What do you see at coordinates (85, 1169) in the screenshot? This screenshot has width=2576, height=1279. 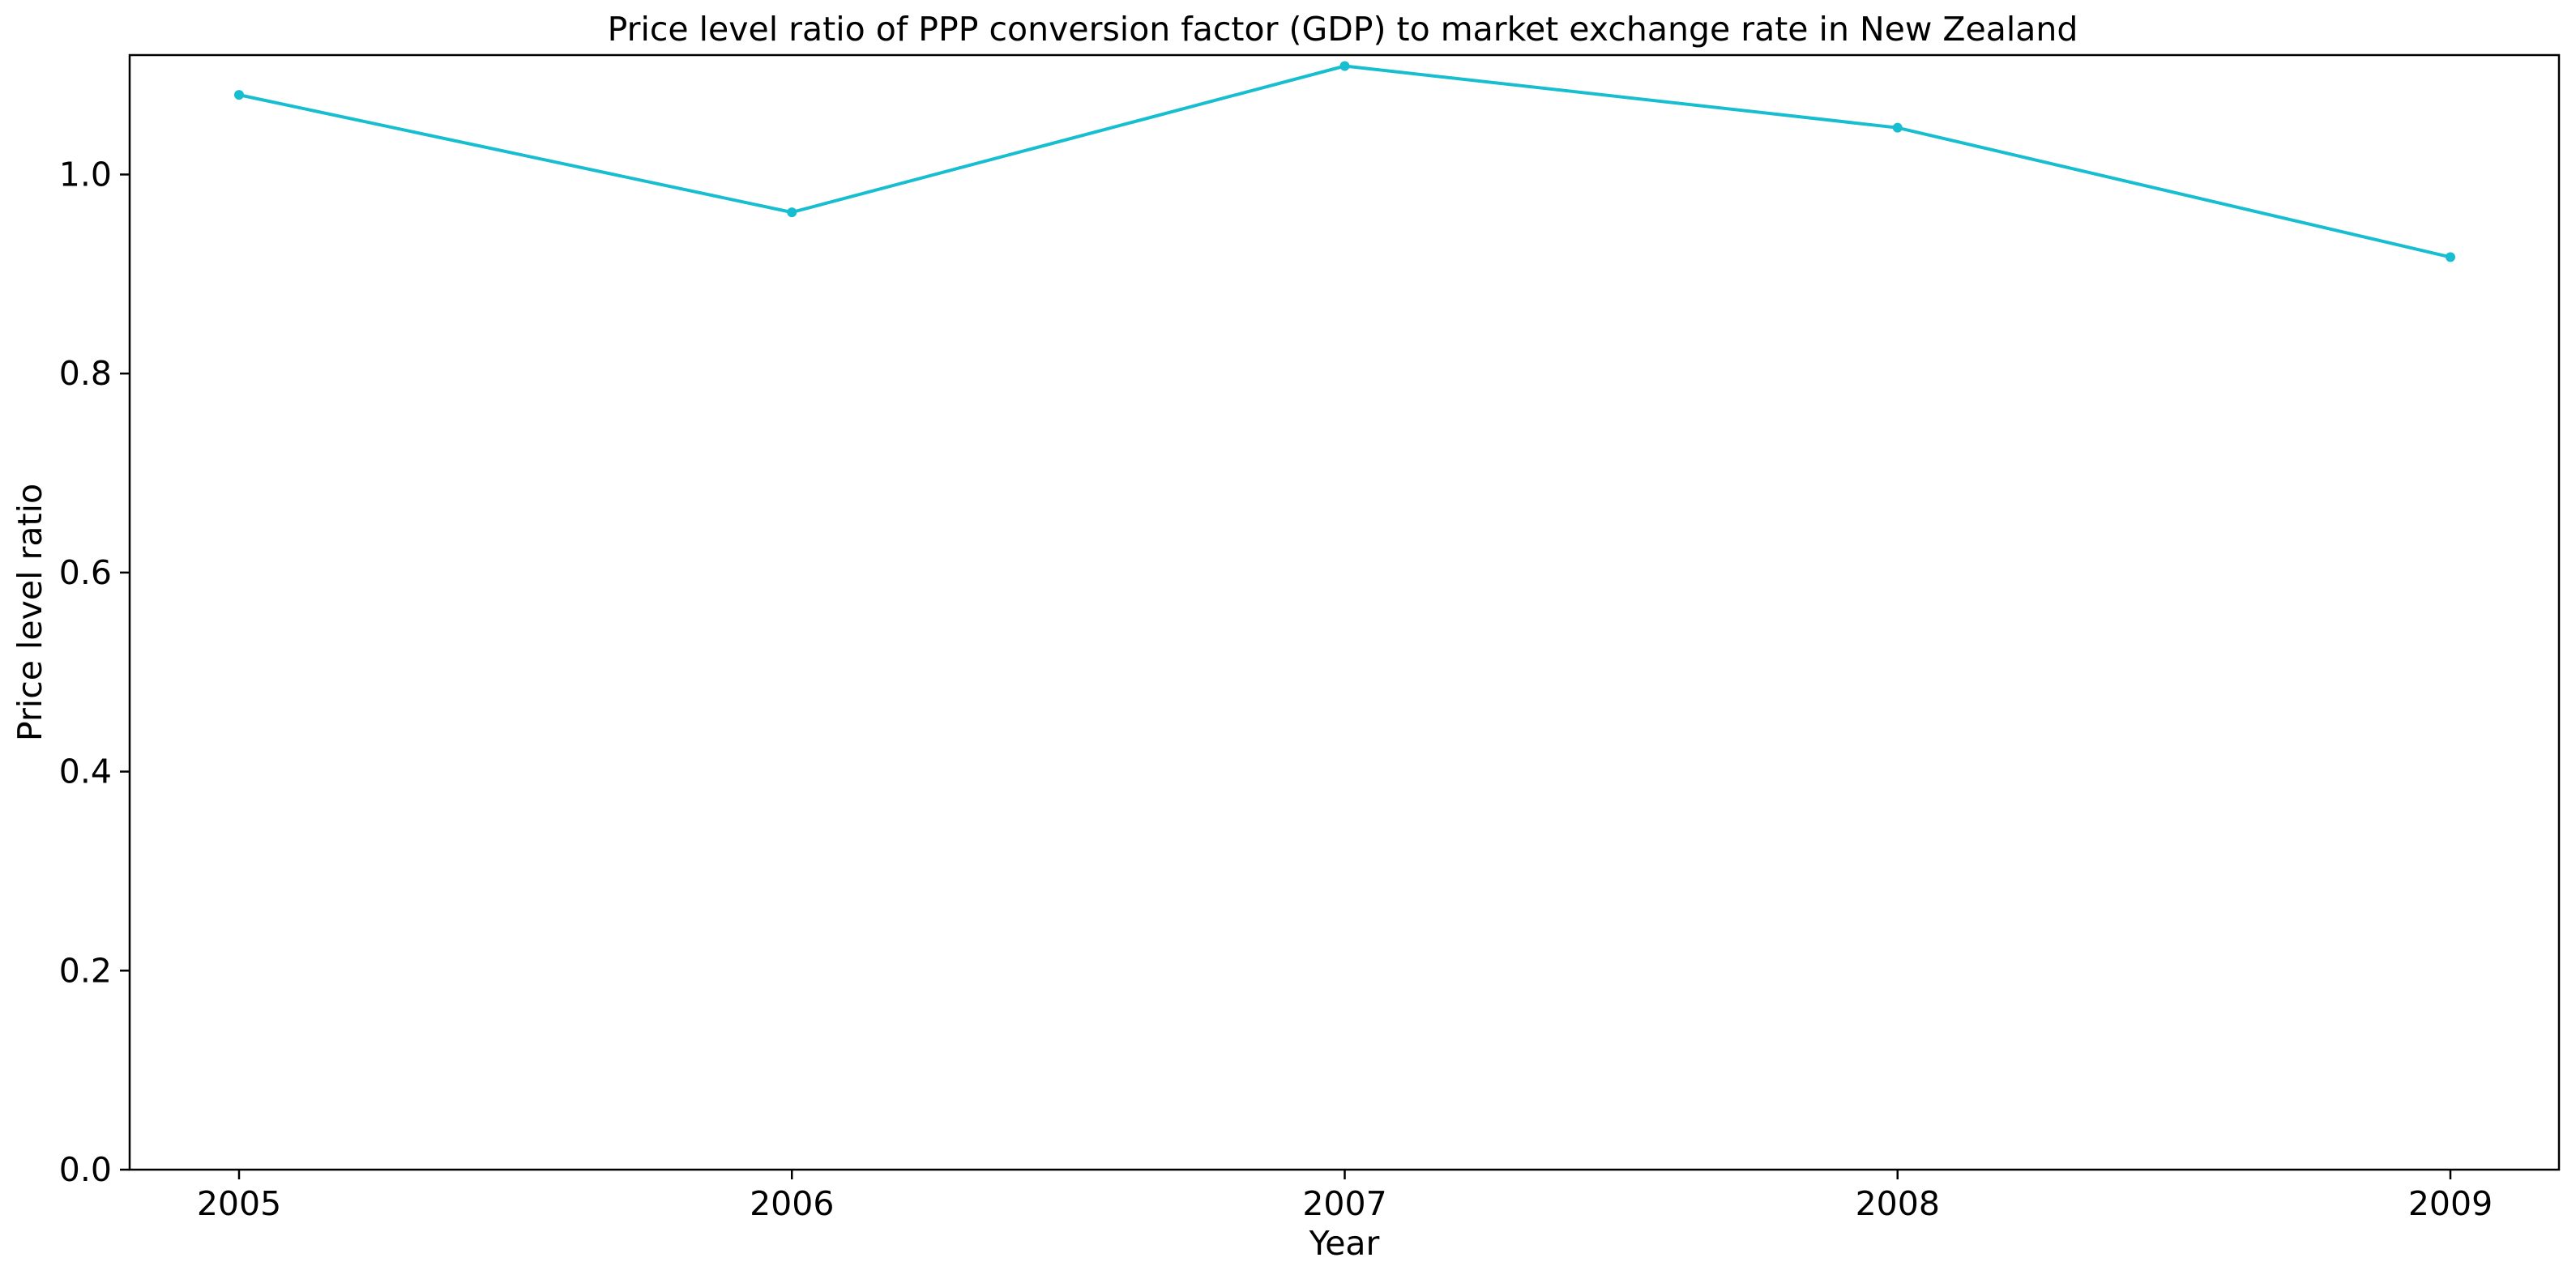 I see `y-tick-label: 0.0` at bounding box center [85, 1169].